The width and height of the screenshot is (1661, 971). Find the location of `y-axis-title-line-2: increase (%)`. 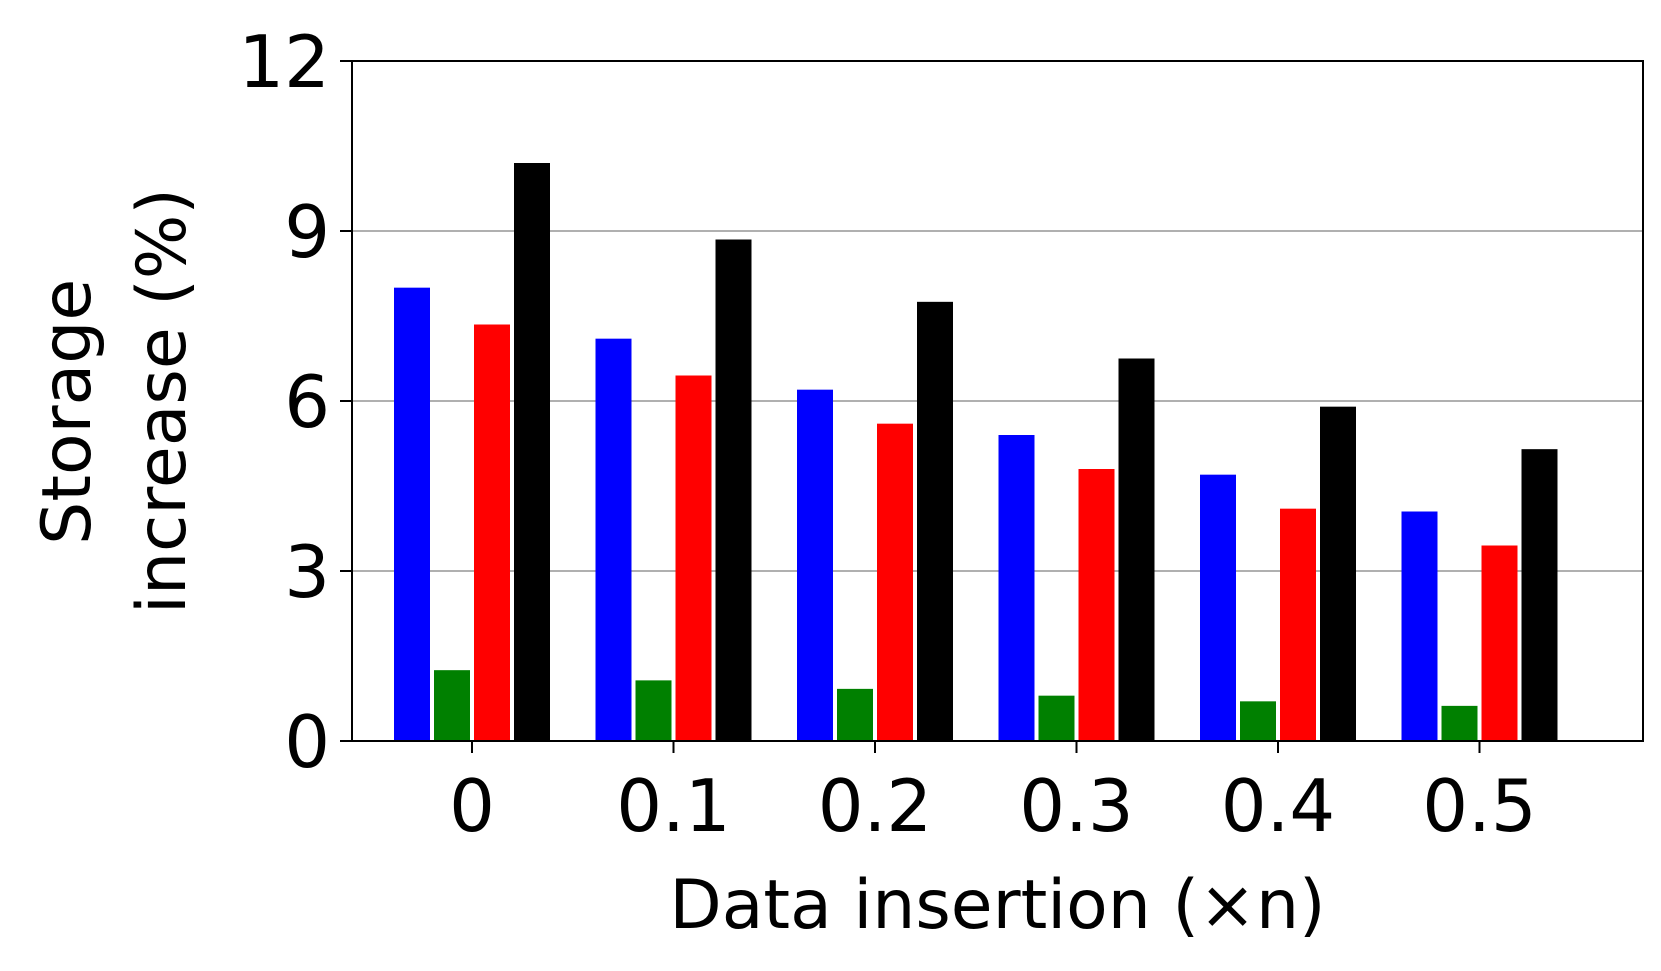

y-axis-title-line-2: increase (%) is located at coordinates (162, 401).